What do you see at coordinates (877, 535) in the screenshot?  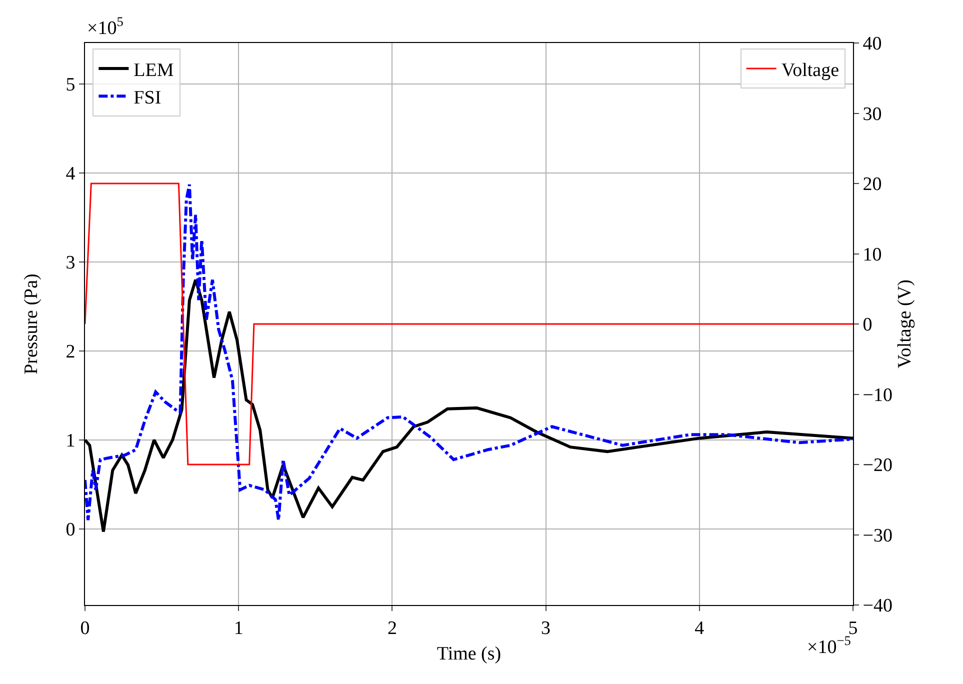 I see `y2-tick-label: −30` at bounding box center [877, 535].